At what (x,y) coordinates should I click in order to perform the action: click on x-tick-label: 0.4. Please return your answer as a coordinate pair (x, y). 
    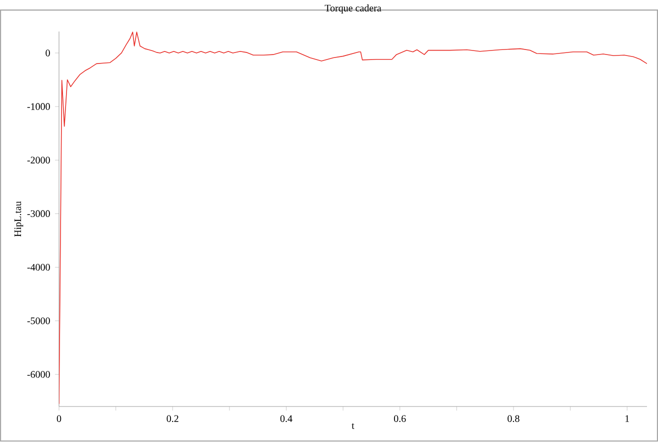
    Looking at the image, I should click on (286, 418).